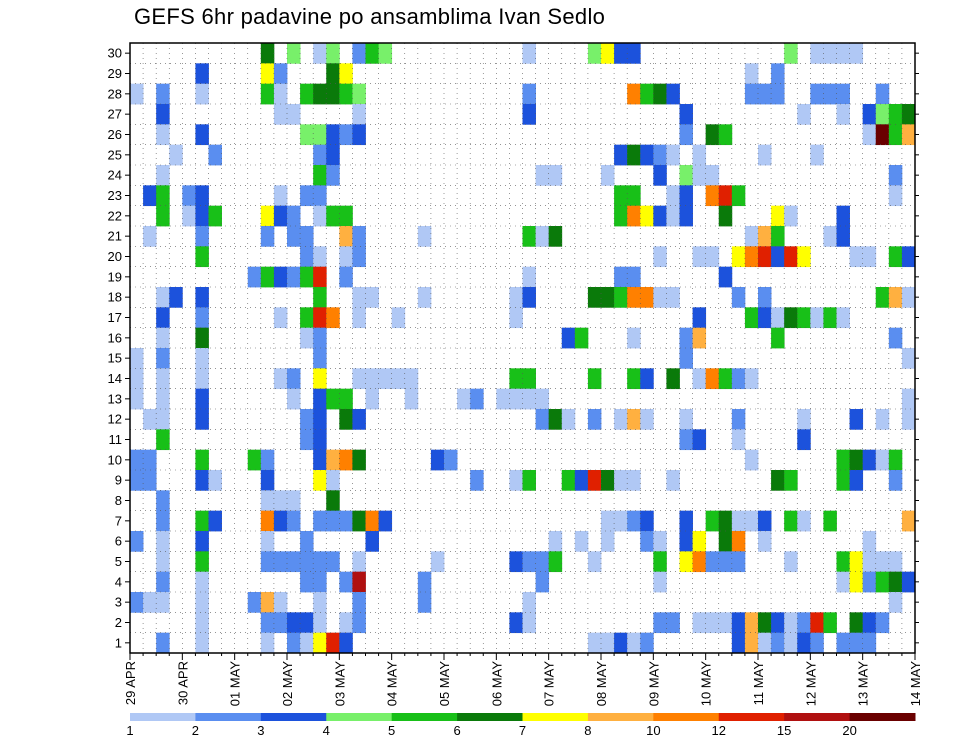 The width and height of the screenshot is (960, 742). I want to click on x-tick-label: 29 APR, so click(130, 683).